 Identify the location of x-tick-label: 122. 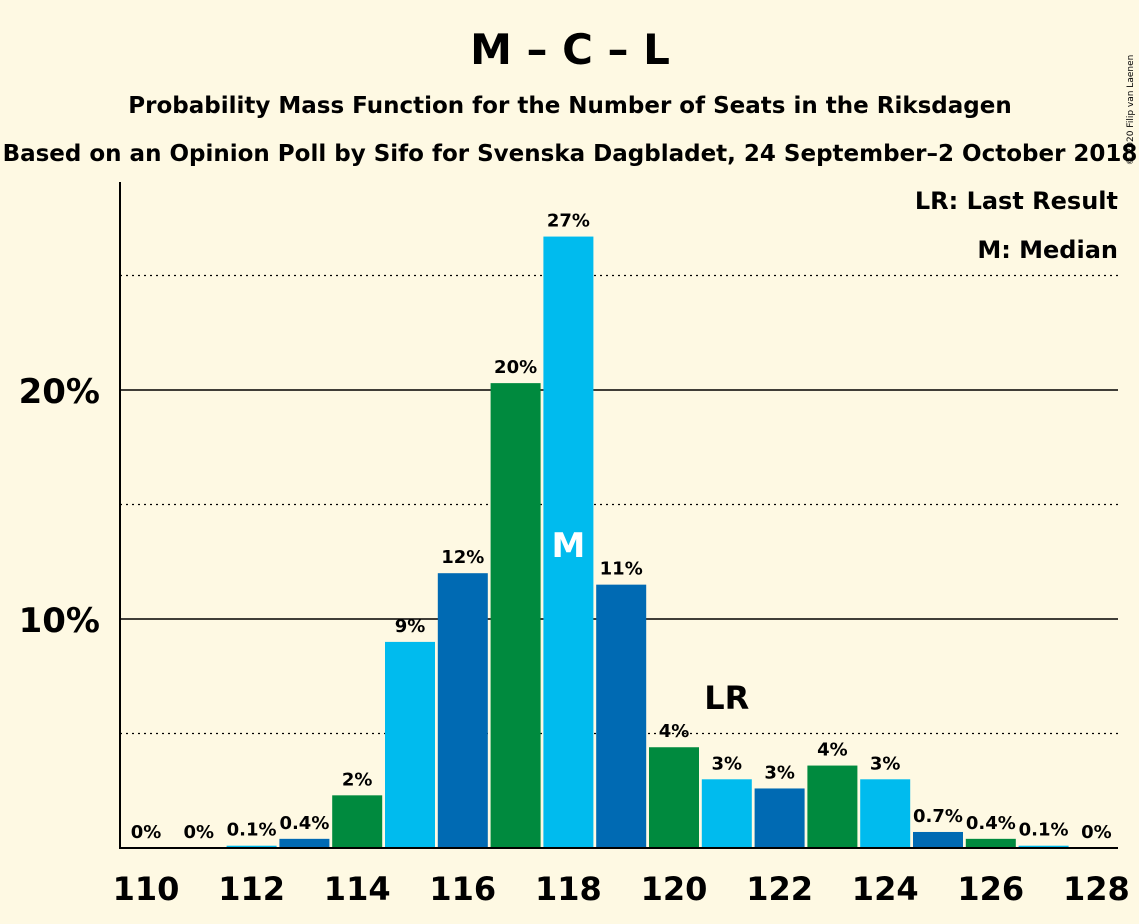
(779, 889).